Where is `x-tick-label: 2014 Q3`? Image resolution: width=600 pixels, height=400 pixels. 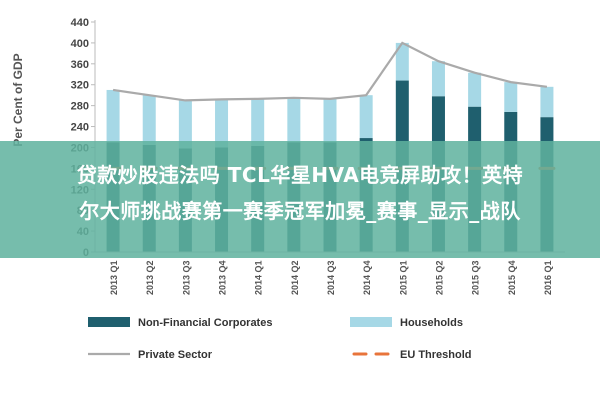 x-tick-label: 2014 Q3 is located at coordinates (331, 277).